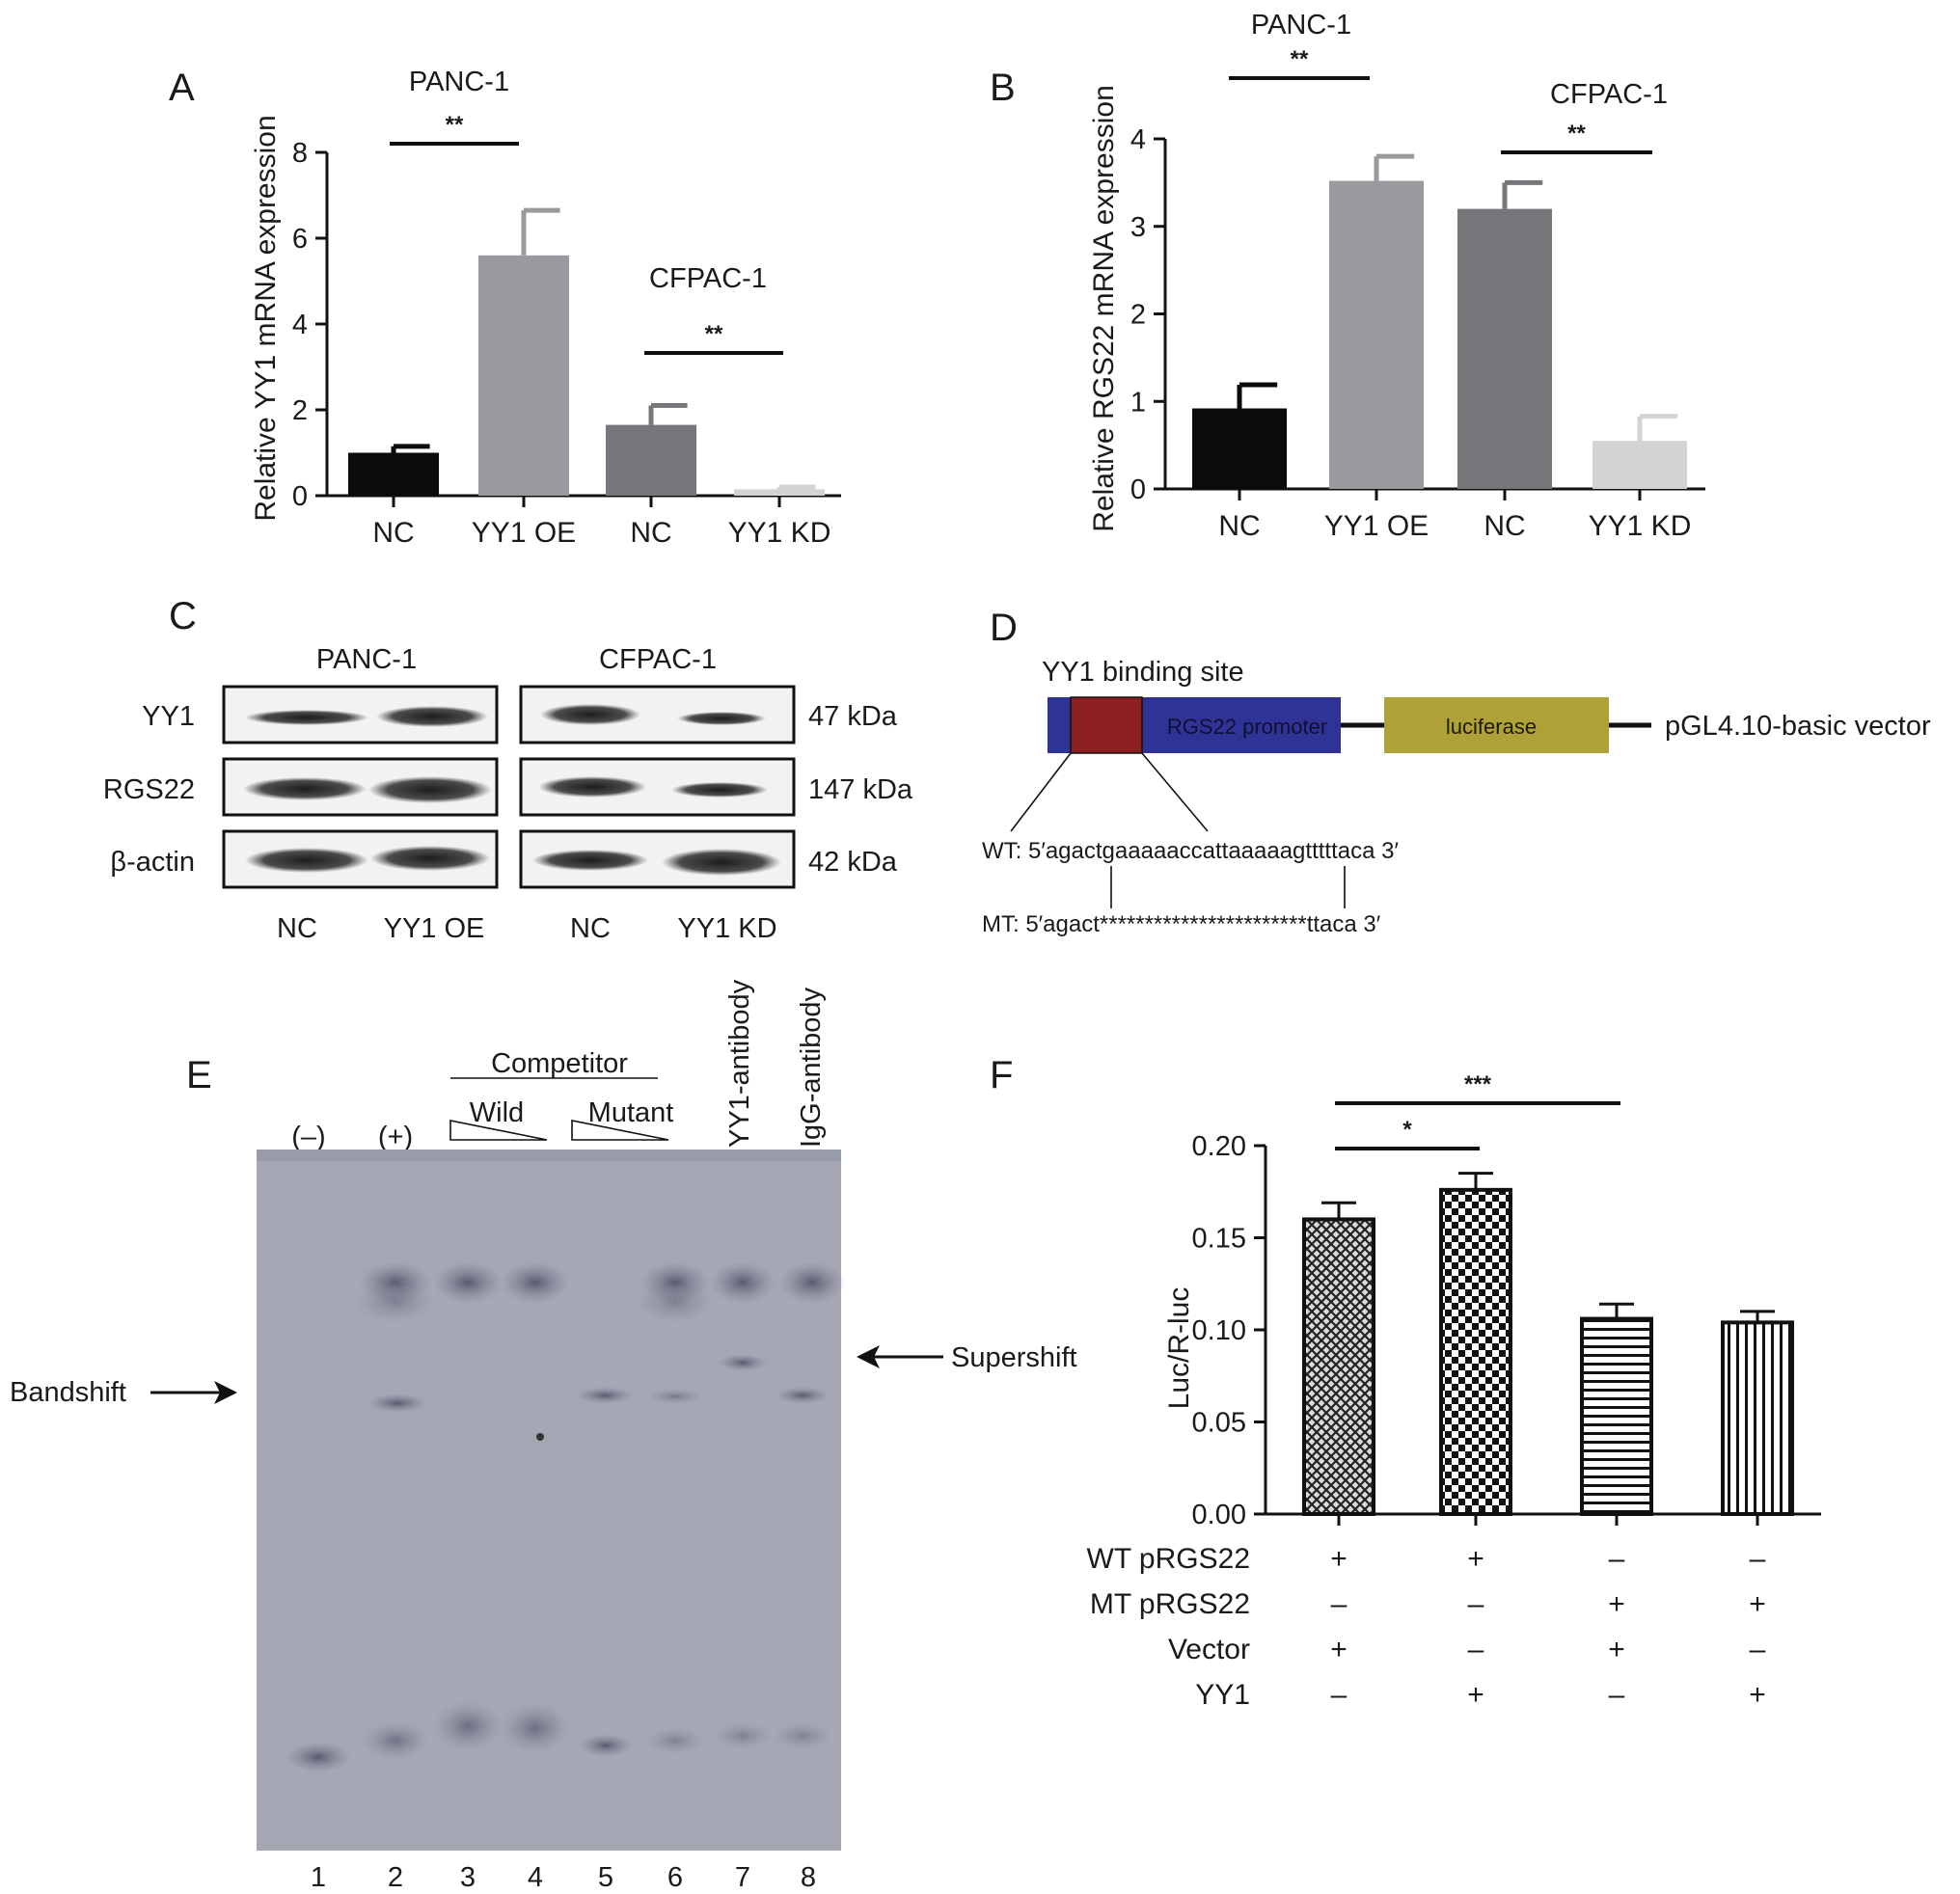 The image size is (1960, 1894). I want to click on emsa-gel, so click(551, 1501).